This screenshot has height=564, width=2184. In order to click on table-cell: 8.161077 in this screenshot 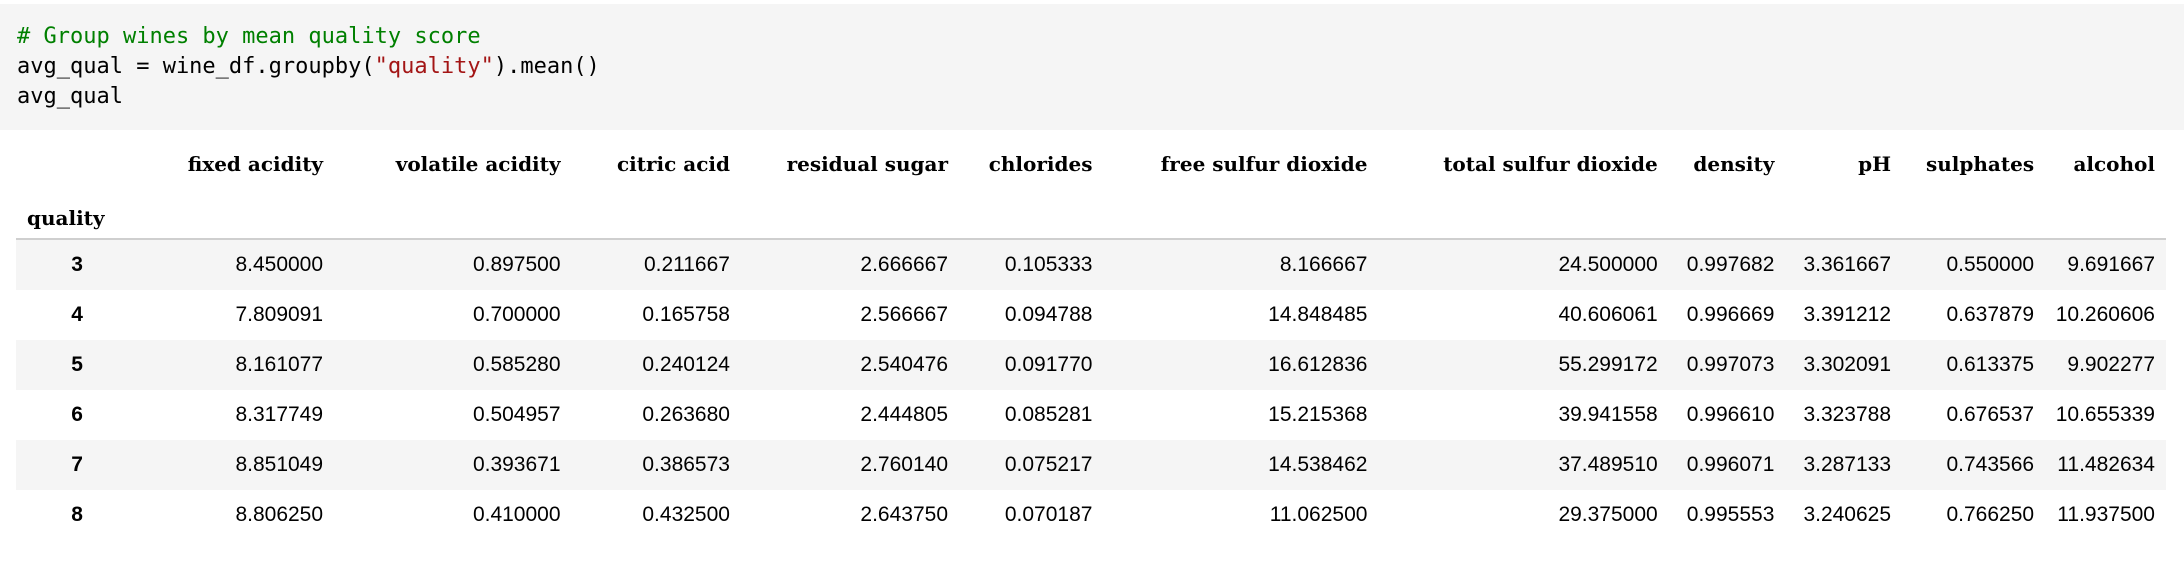, I will do `click(279, 364)`.